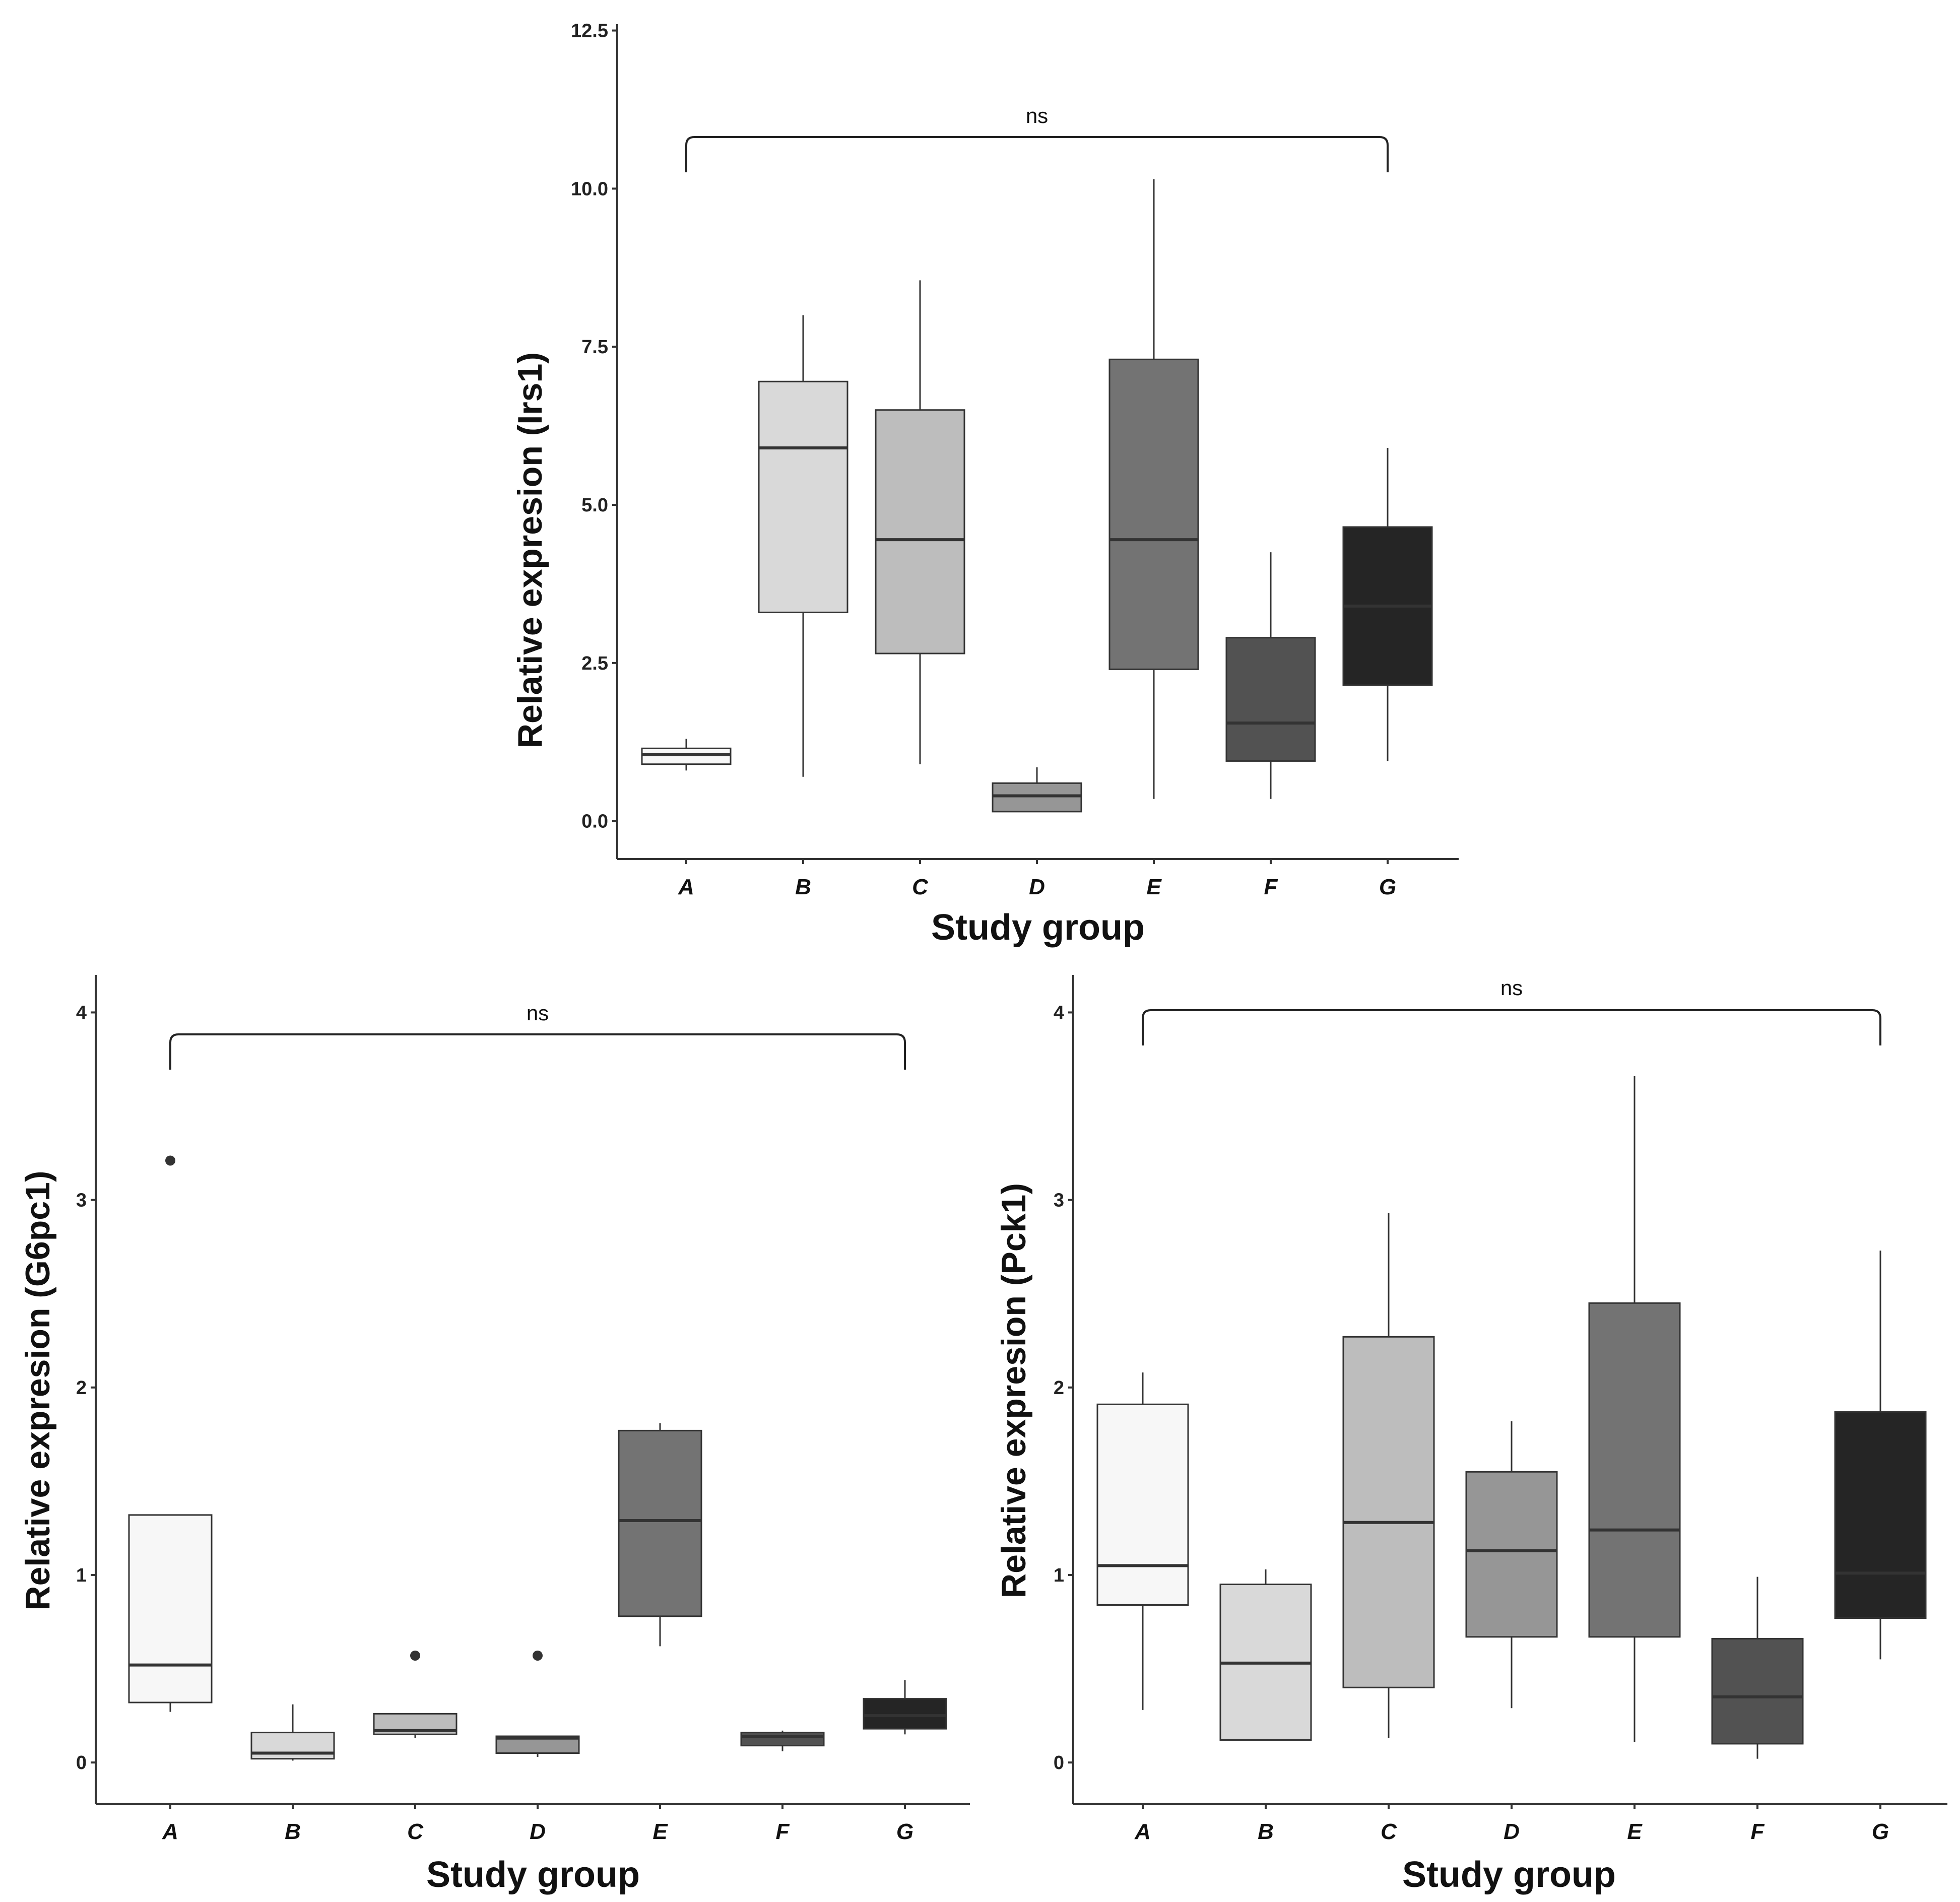  I want to click on y-tick: 2.5, so click(599, 663).